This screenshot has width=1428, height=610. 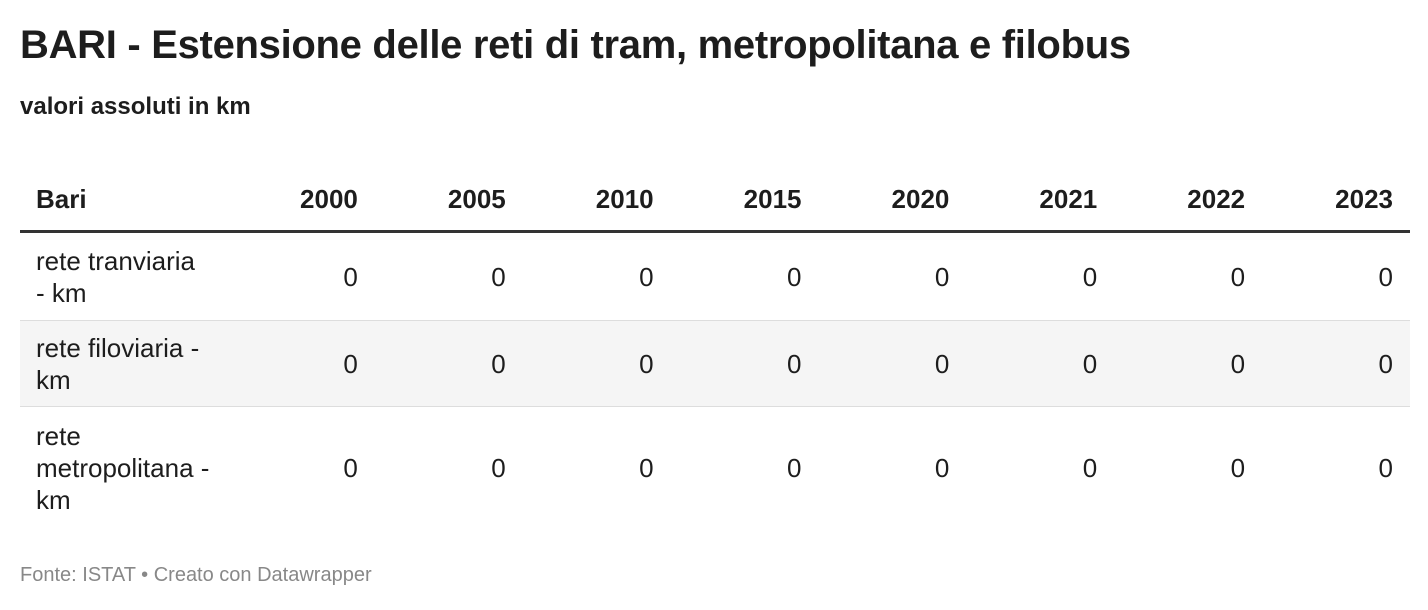 What do you see at coordinates (135, 106) in the screenshot?
I see `subtitle: valori assoluti in km` at bounding box center [135, 106].